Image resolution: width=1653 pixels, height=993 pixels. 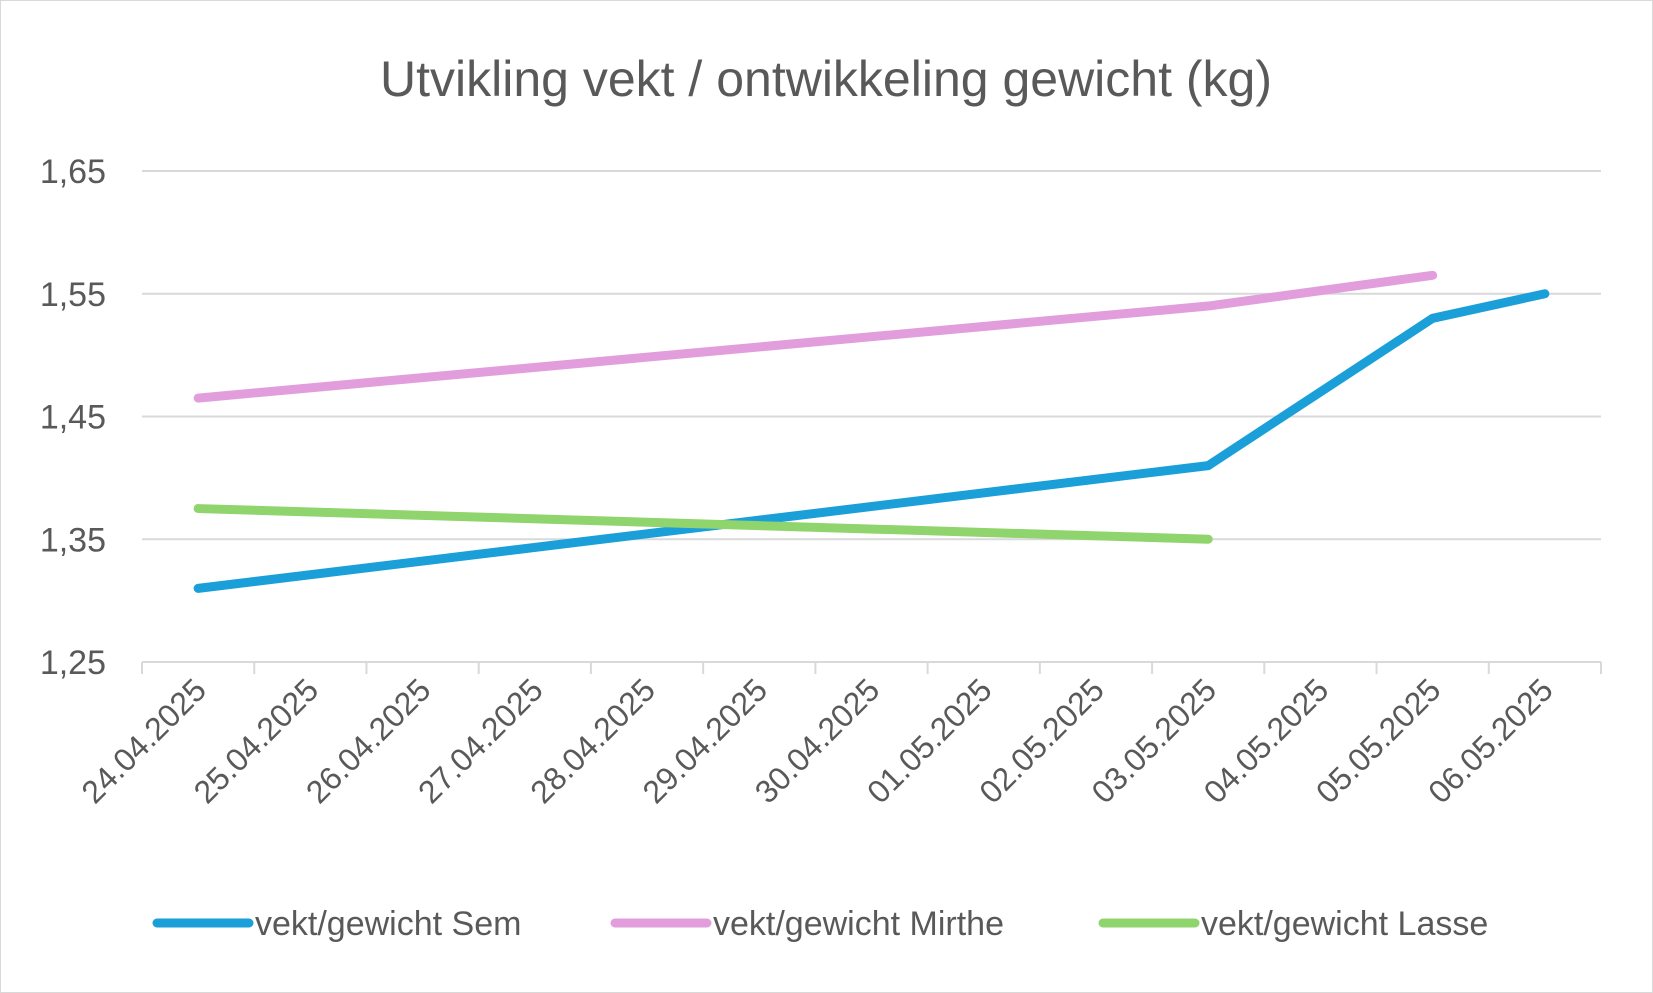 I want to click on y-tick-label: 1,55, so click(x=73, y=295).